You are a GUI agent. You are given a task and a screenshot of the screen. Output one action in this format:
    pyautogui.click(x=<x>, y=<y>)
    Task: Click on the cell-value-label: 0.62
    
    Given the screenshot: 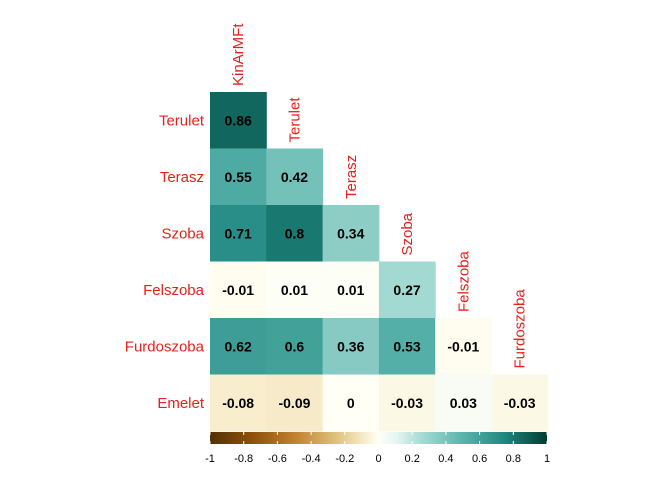 What is the action you would take?
    pyautogui.click(x=238, y=346)
    